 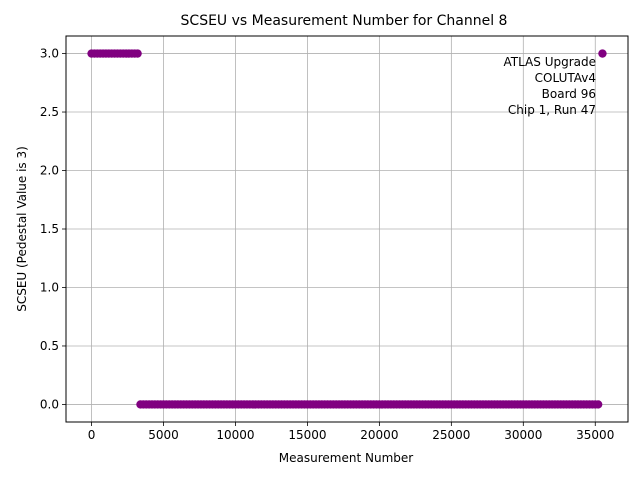 What do you see at coordinates (565, 78) in the screenshot?
I see `annotation-line: COLUTAv4` at bounding box center [565, 78].